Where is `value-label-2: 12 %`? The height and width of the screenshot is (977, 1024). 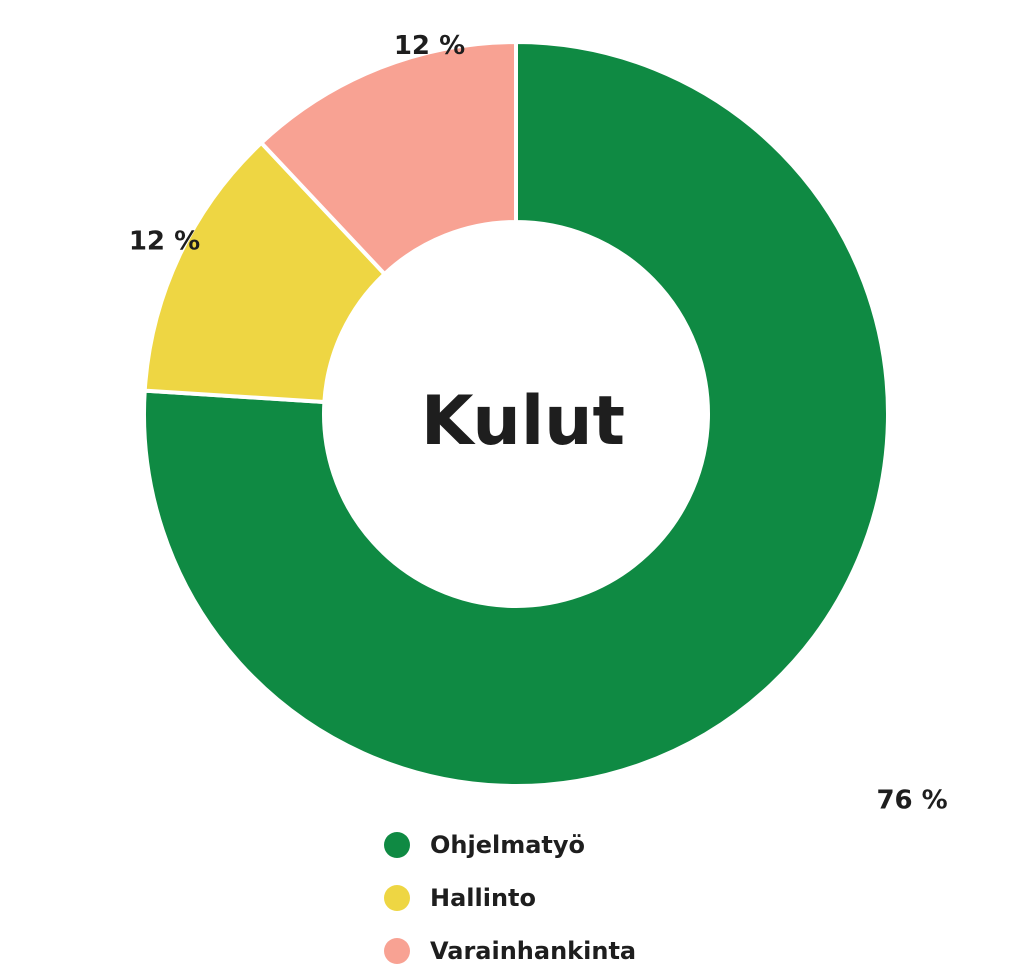 value-label-2: 12 % is located at coordinates (164, 242).